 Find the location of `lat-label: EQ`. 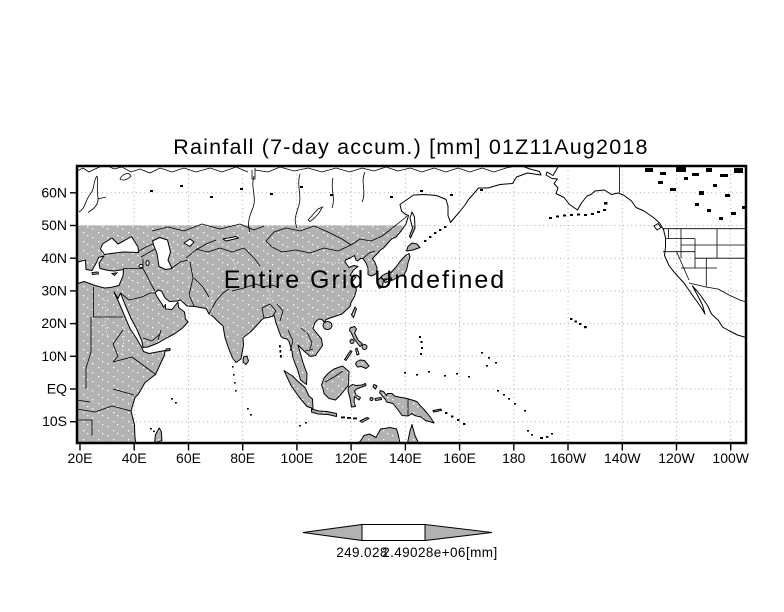

lat-label: EQ is located at coordinates (57, 389).